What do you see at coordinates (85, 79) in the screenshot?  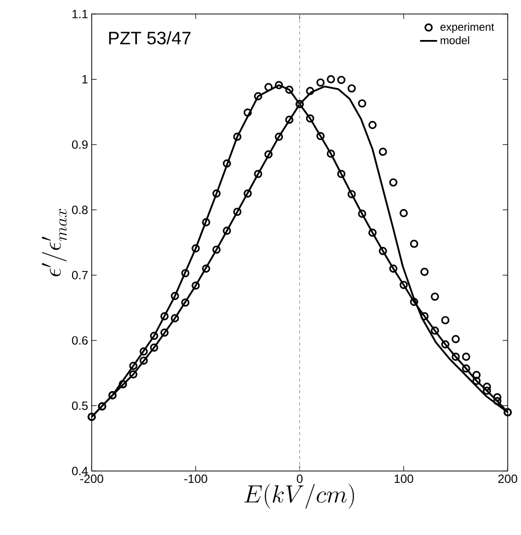 I see `y-tick-label: 1` at bounding box center [85, 79].